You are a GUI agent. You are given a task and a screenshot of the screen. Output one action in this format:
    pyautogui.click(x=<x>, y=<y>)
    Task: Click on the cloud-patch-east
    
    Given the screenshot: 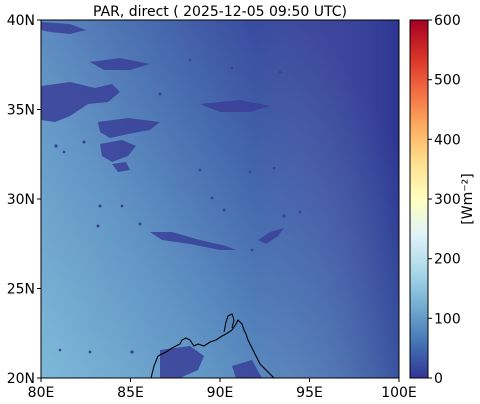 What is the action you would take?
    pyautogui.click(x=271, y=236)
    